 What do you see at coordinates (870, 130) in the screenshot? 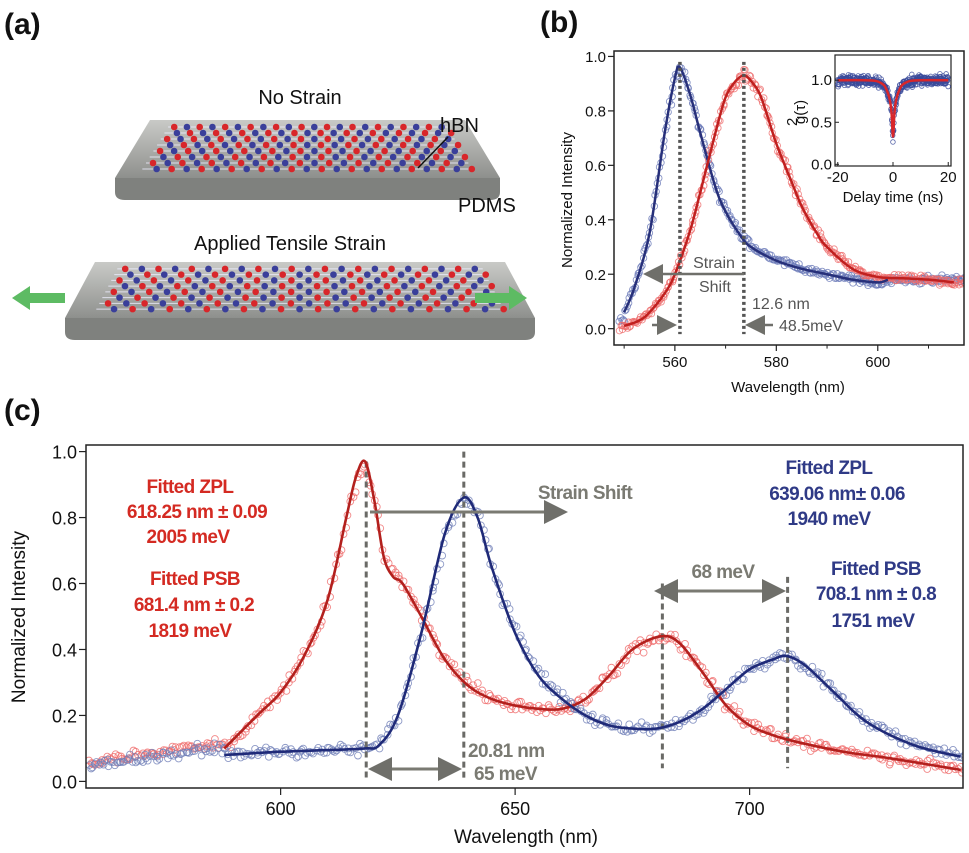
I see `g2-inset: -20 0 20 0.0 0.5 1.0 Delay time (ns) g(τ) 2` at bounding box center [870, 130].